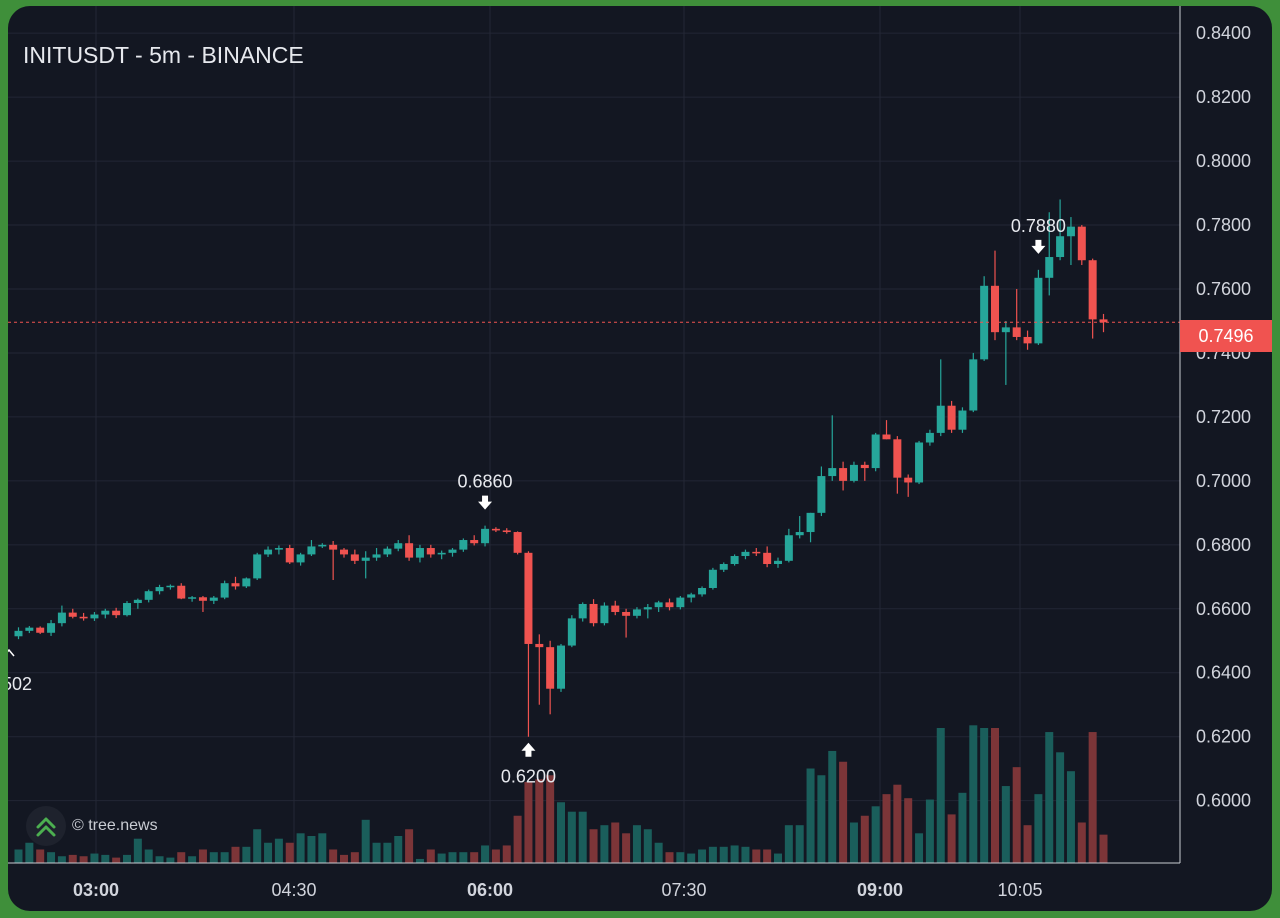 This screenshot has height=918, width=1280. I want to click on chart-title: INITUSDT - 5m - BINANCE, so click(163, 55).